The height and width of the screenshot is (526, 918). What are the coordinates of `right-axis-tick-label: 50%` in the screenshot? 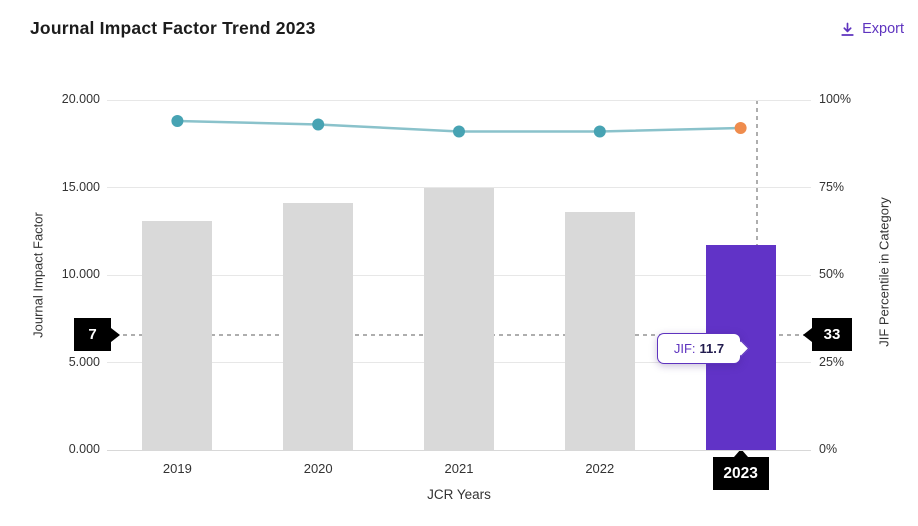 It's located at (832, 274).